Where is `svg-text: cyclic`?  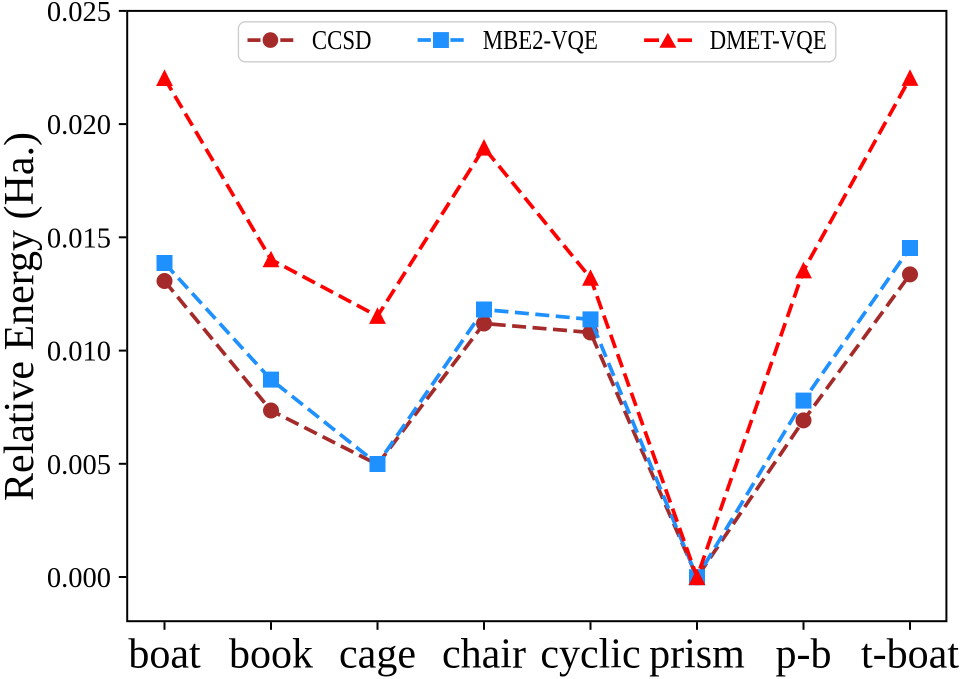 svg-text: cyclic is located at coordinates (590, 654).